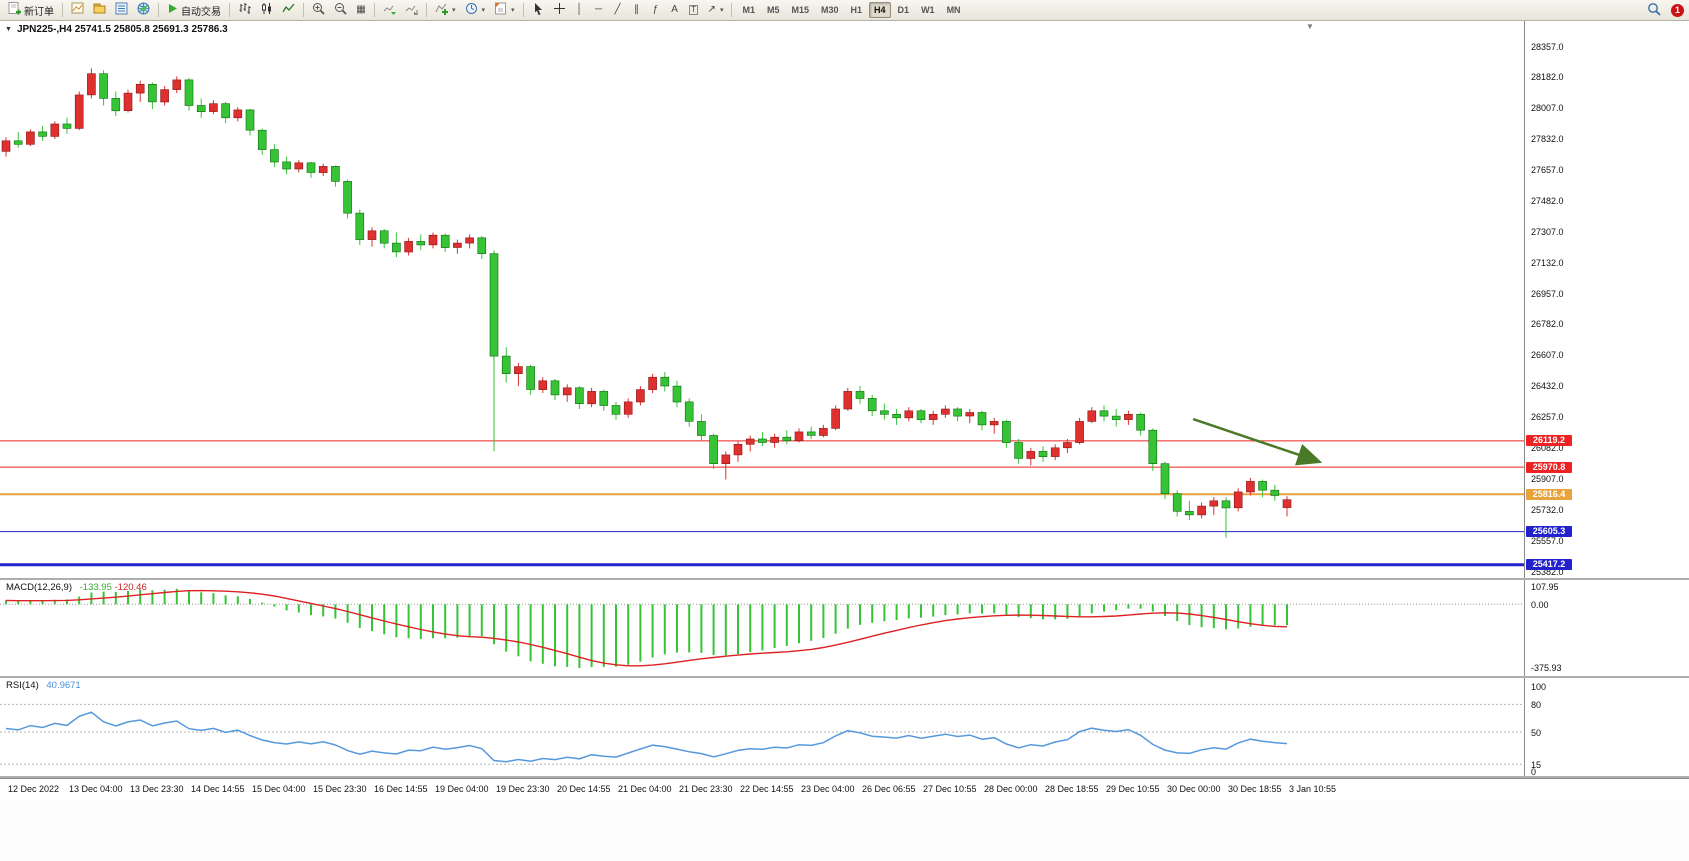 Image resolution: width=1689 pixels, height=861 pixels. Describe the element at coordinates (584, 789) in the screenshot. I see `time-axis-label: 20 Dec 14:55` at that location.